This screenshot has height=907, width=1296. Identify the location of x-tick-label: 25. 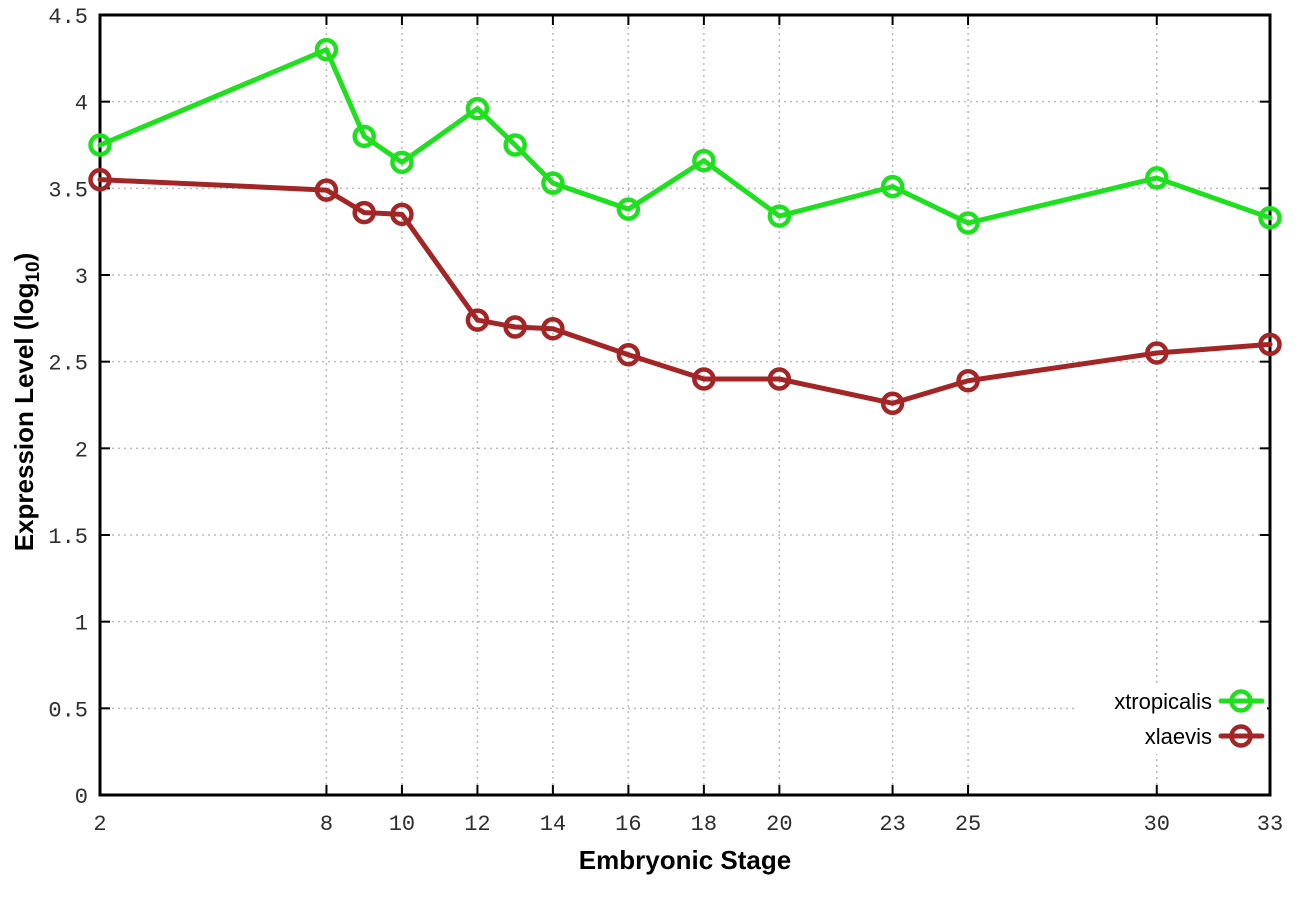
(968, 824).